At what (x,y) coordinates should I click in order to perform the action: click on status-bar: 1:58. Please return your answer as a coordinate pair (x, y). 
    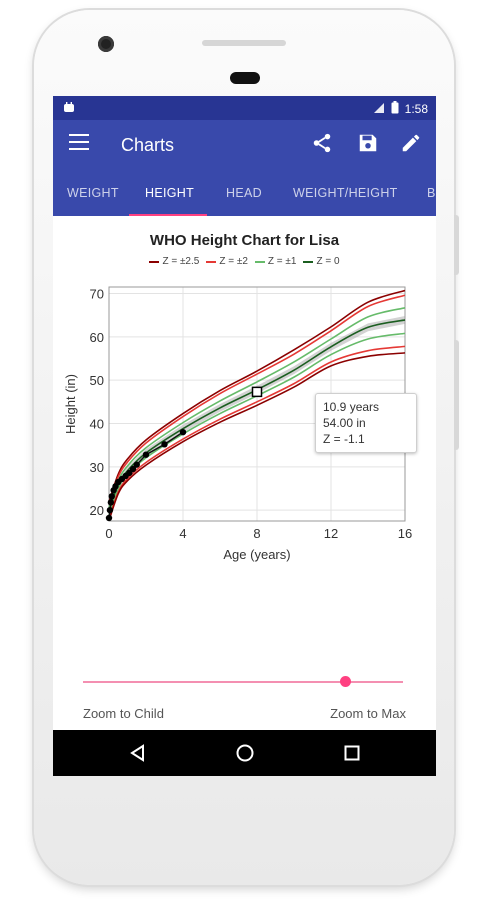
    Looking at the image, I should click on (244, 108).